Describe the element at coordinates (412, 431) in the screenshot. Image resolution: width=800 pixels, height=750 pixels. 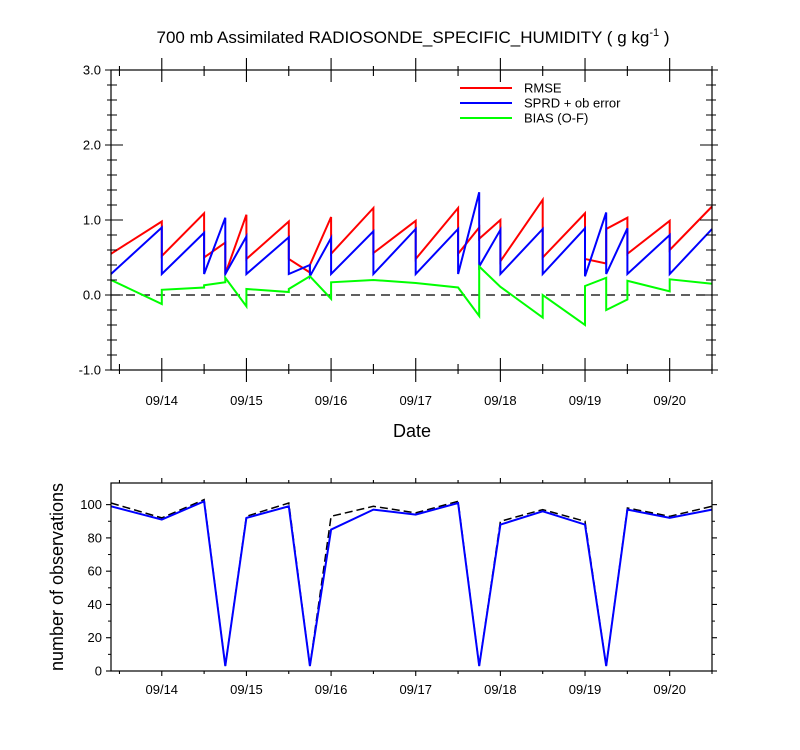
I see `x-axis-label: Date` at that location.